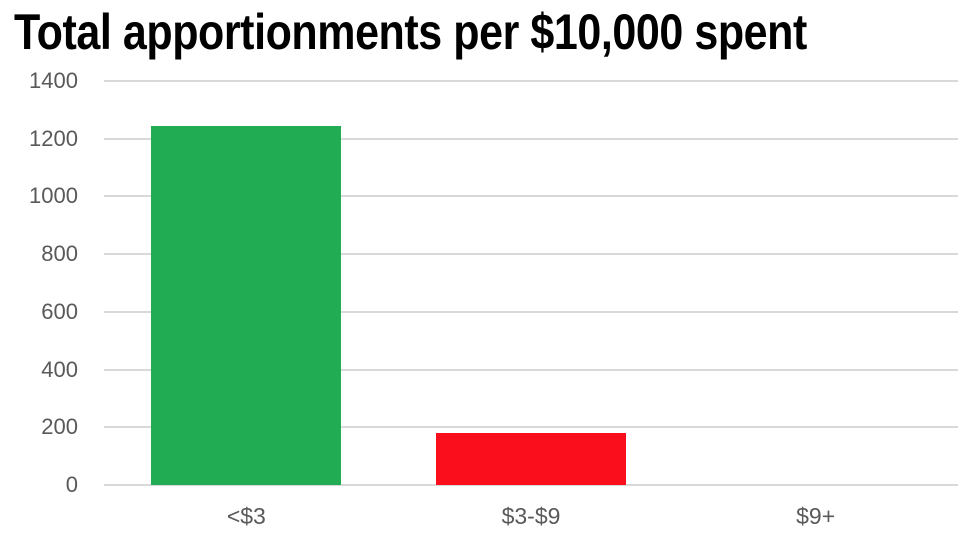  I want to click on y-axis-tick-label: 1000, so click(53, 196).